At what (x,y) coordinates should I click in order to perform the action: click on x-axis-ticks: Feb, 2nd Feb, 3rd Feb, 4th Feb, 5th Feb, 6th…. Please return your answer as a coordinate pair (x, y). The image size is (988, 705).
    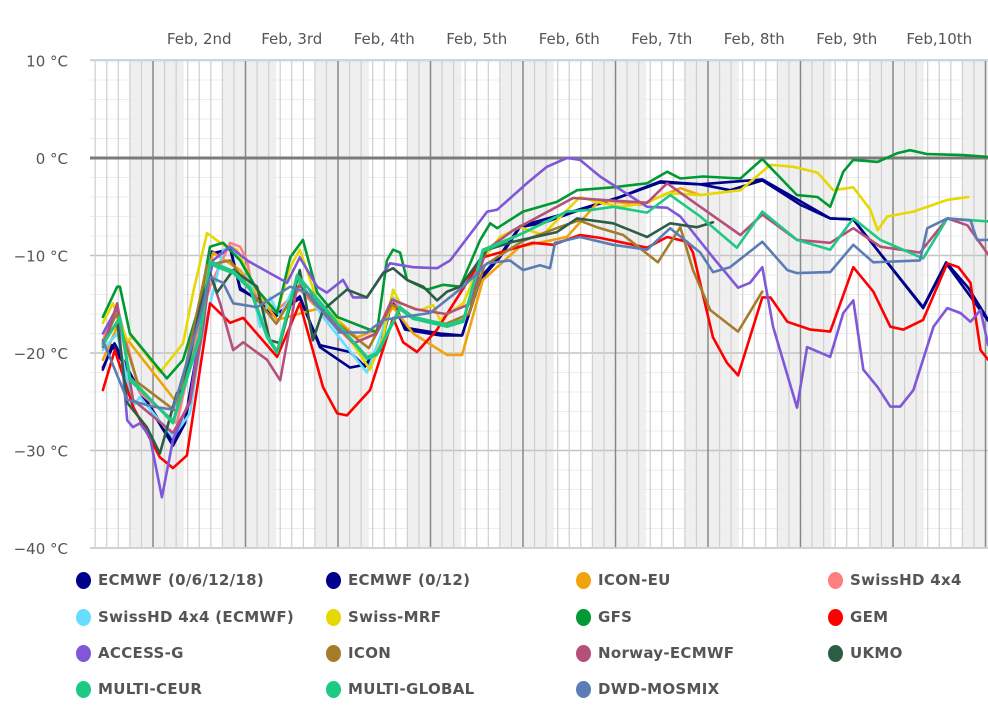
    Looking at the image, I should click on (569, 39).